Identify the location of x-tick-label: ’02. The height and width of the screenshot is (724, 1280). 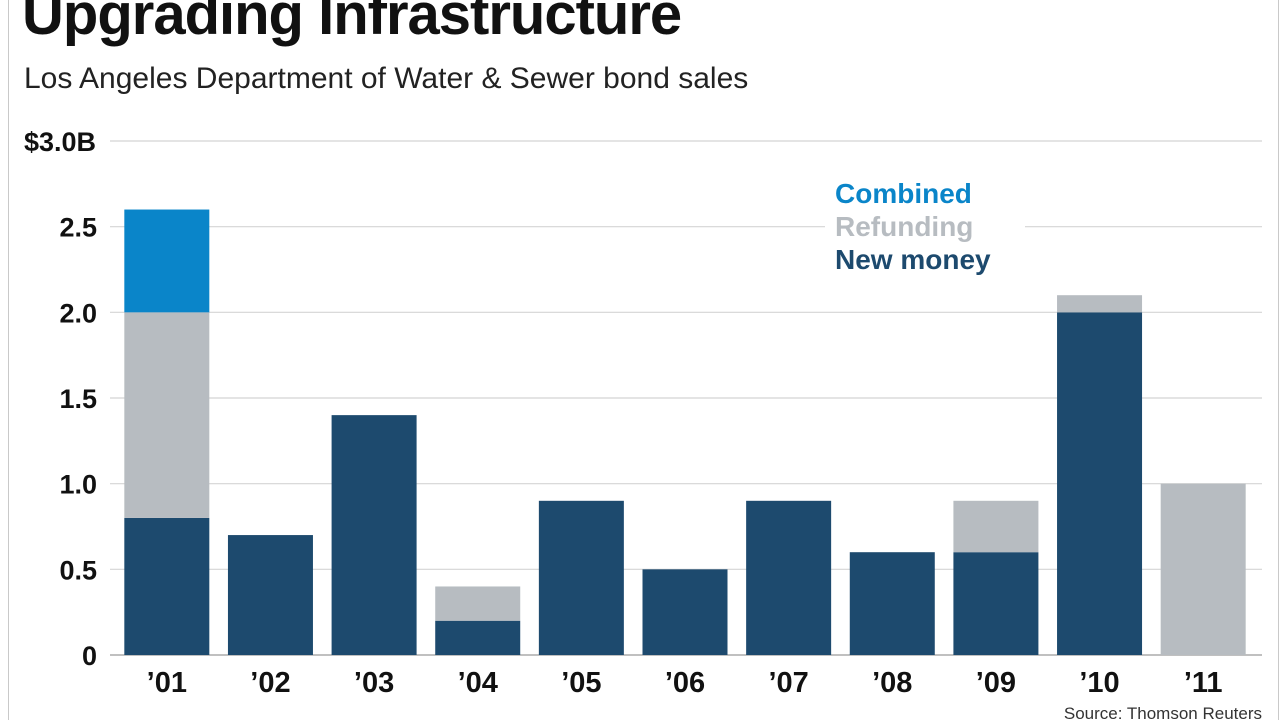
(270, 683).